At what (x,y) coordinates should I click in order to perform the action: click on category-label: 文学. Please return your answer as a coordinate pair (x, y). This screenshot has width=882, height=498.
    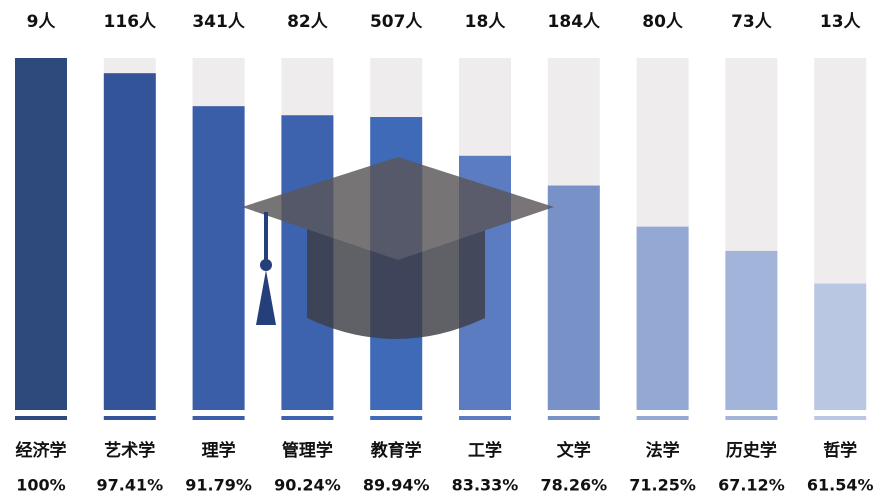
    Looking at the image, I should click on (574, 450).